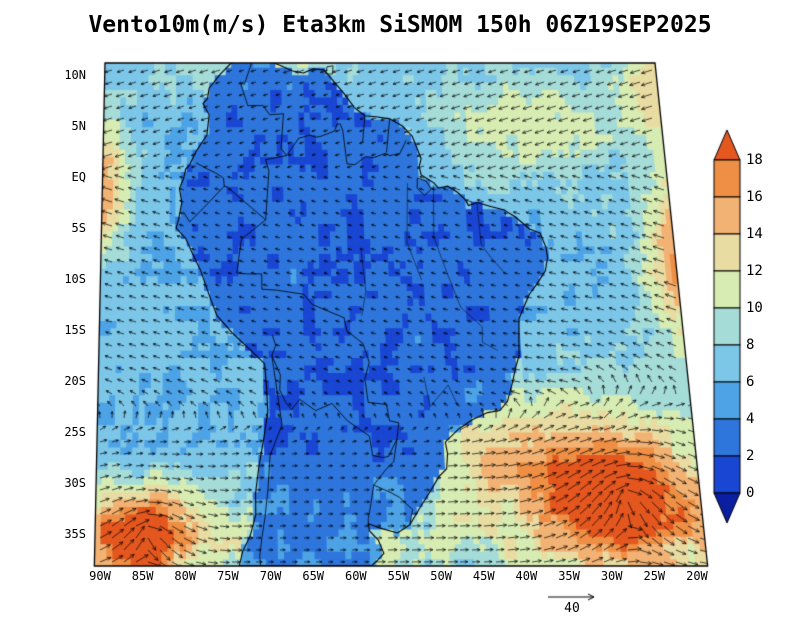 The height and width of the screenshot is (618, 800). What do you see at coordinates (75, 483) in the screenshot?
I see `lat-tick-label: 30S` at bounding box center [75, 483].